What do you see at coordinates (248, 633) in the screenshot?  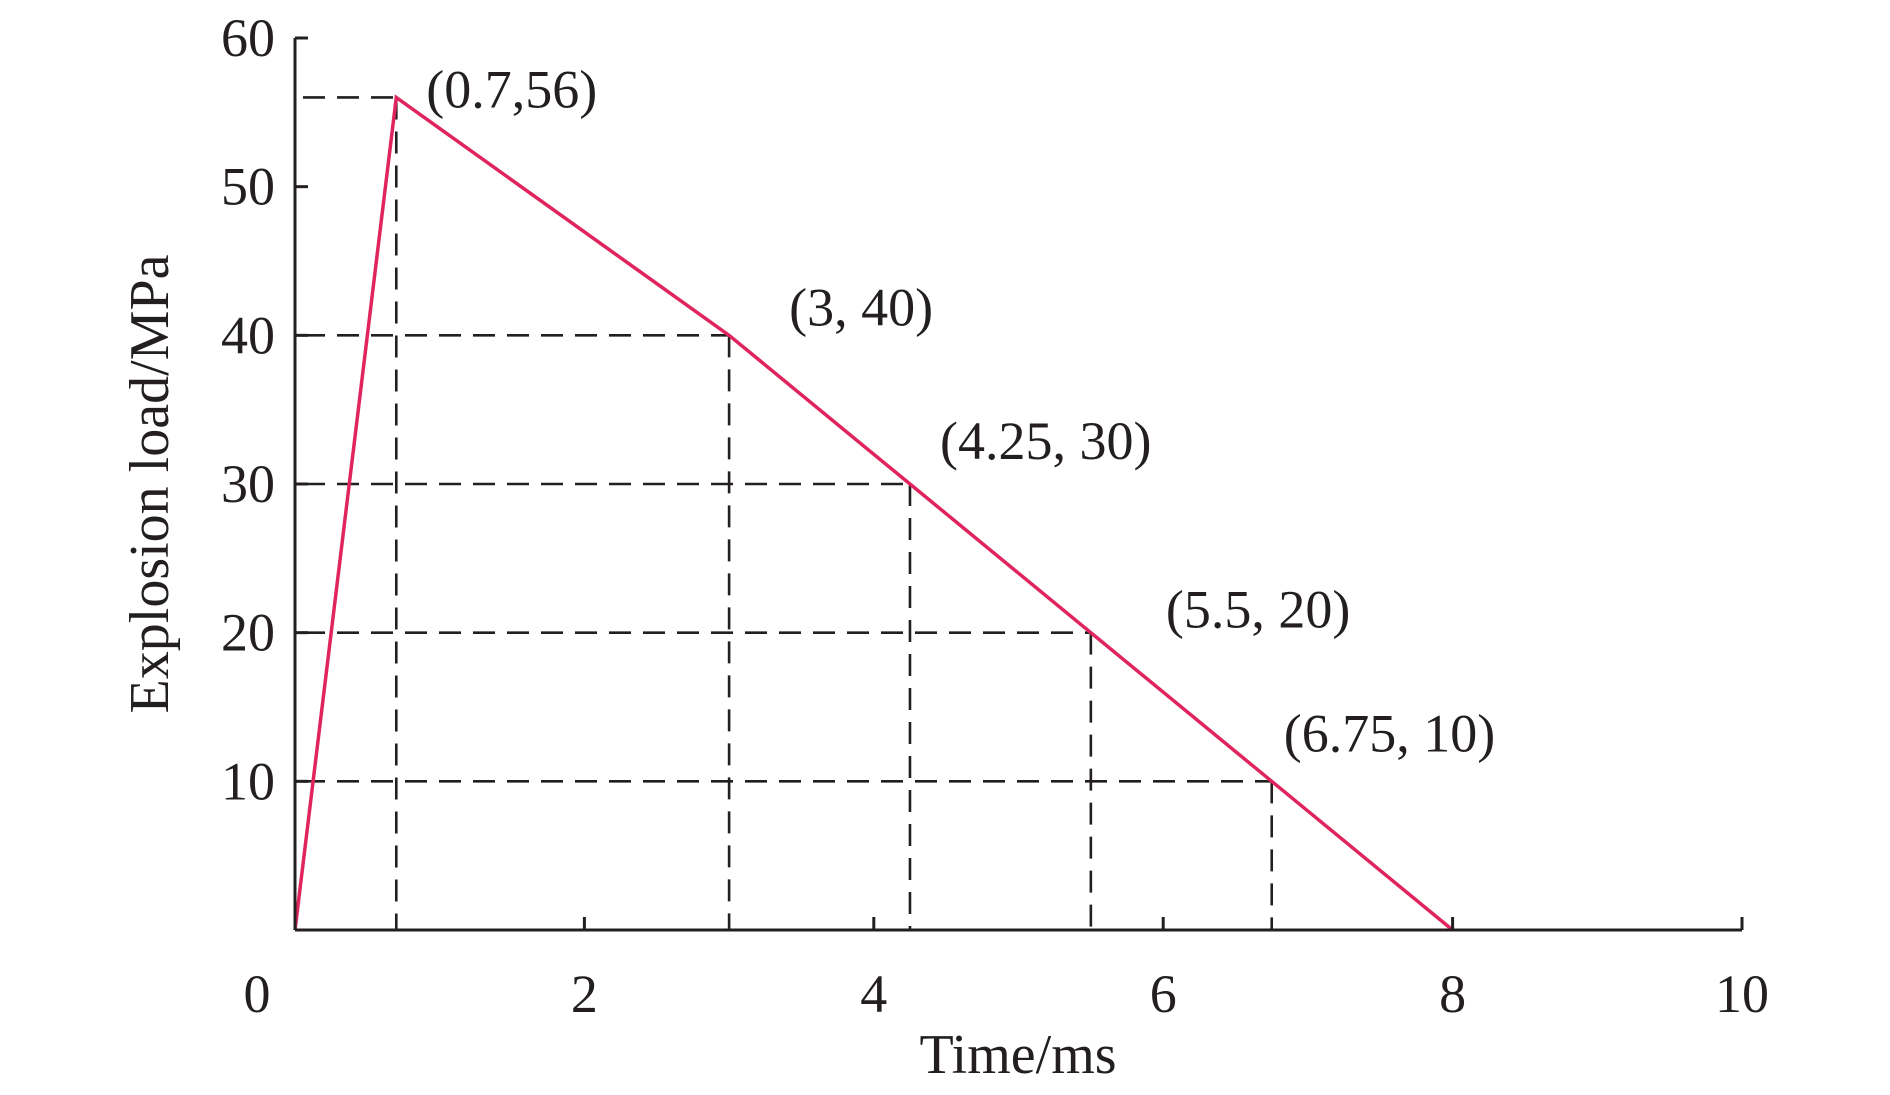 I see `y-tick-label-20: 20` at bounding box center [248, 633].